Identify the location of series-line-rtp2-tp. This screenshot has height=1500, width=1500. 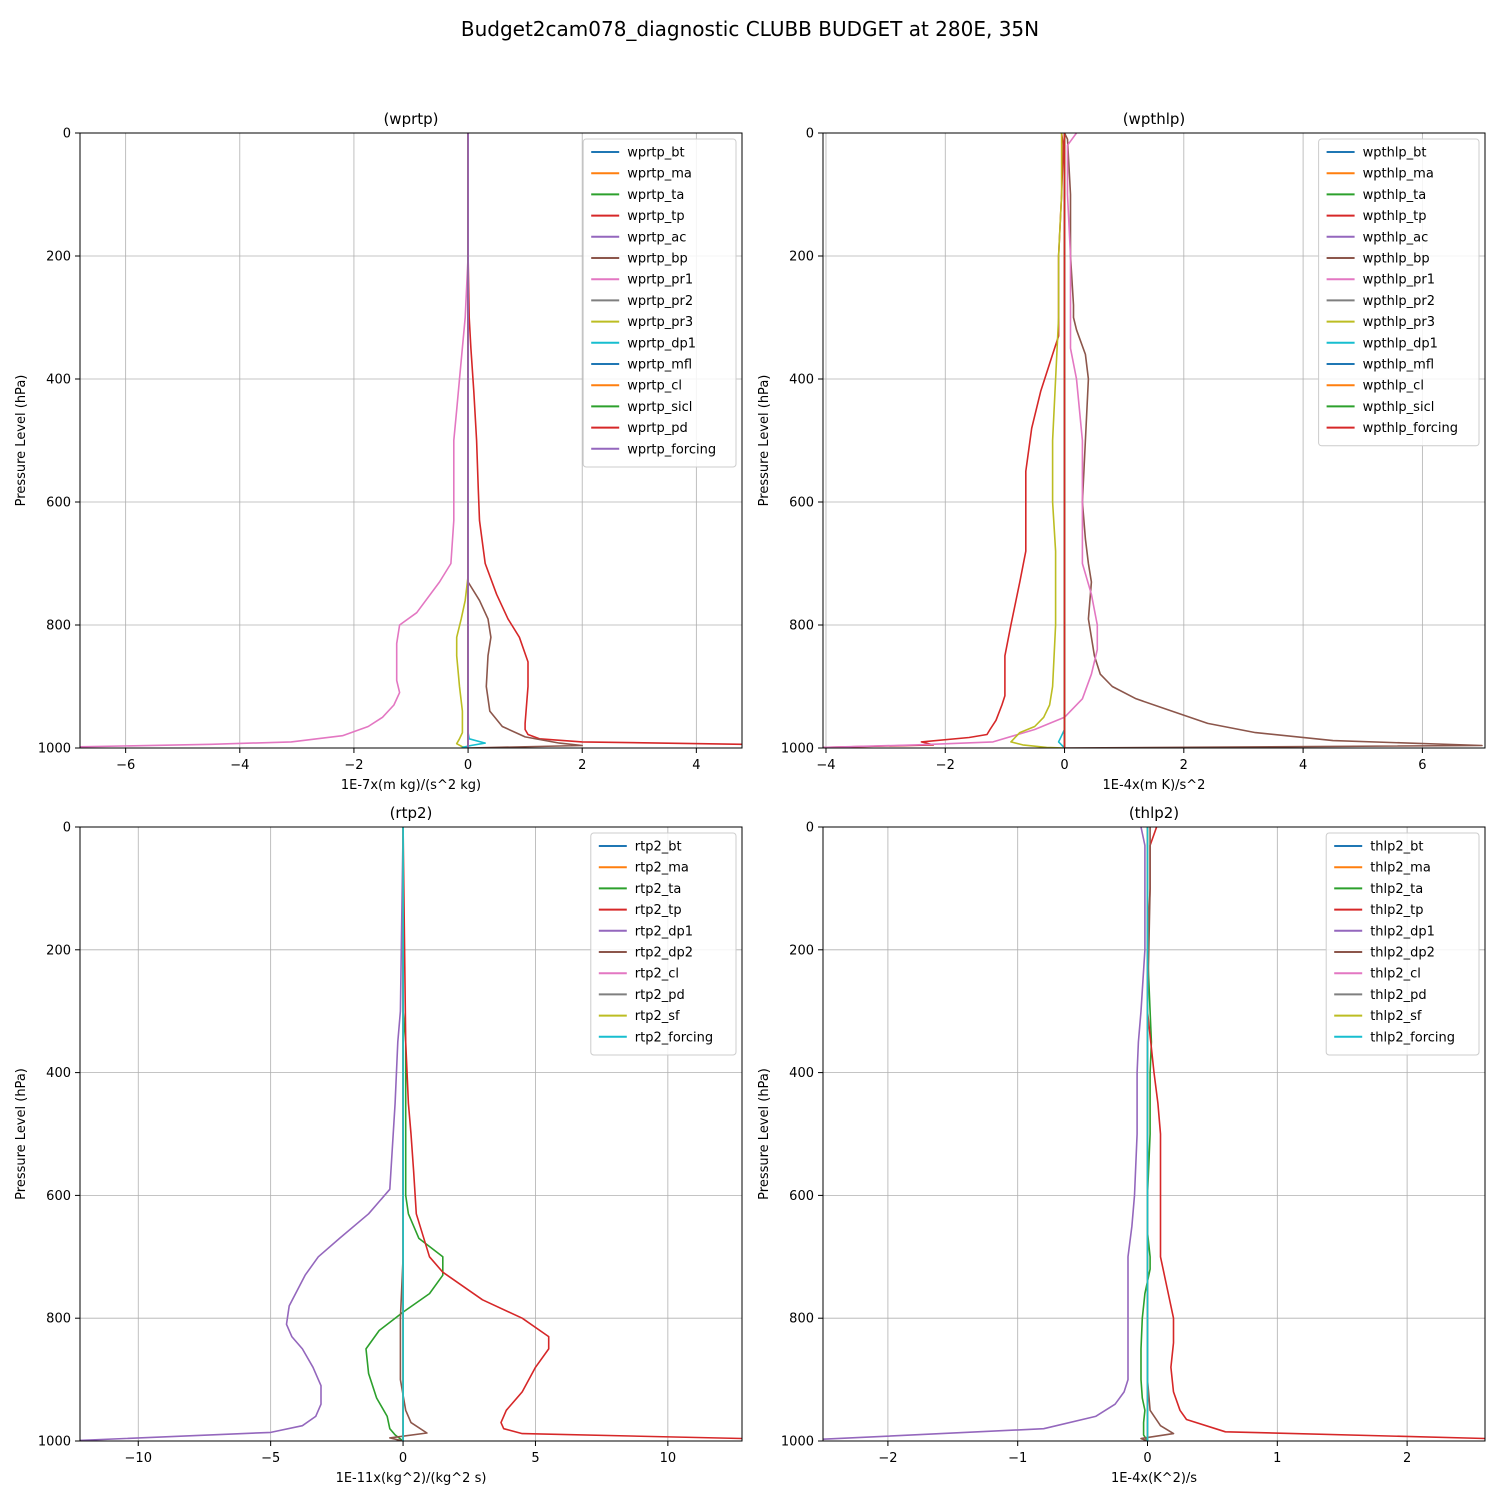
(572, 1133).